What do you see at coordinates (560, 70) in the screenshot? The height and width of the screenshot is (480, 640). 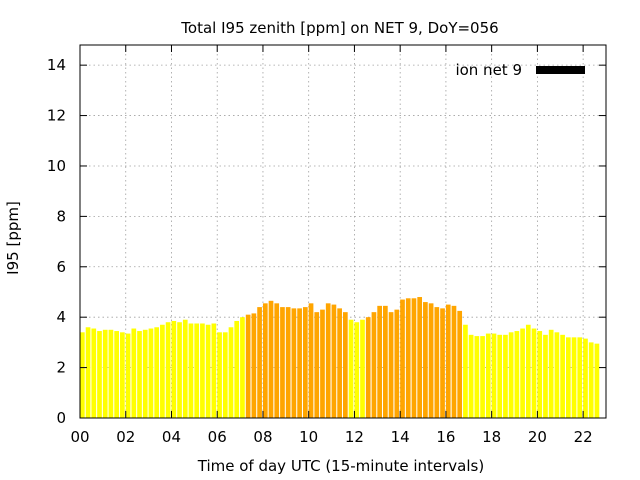 I see `legend-swatch` at bounding box center [560, 70].